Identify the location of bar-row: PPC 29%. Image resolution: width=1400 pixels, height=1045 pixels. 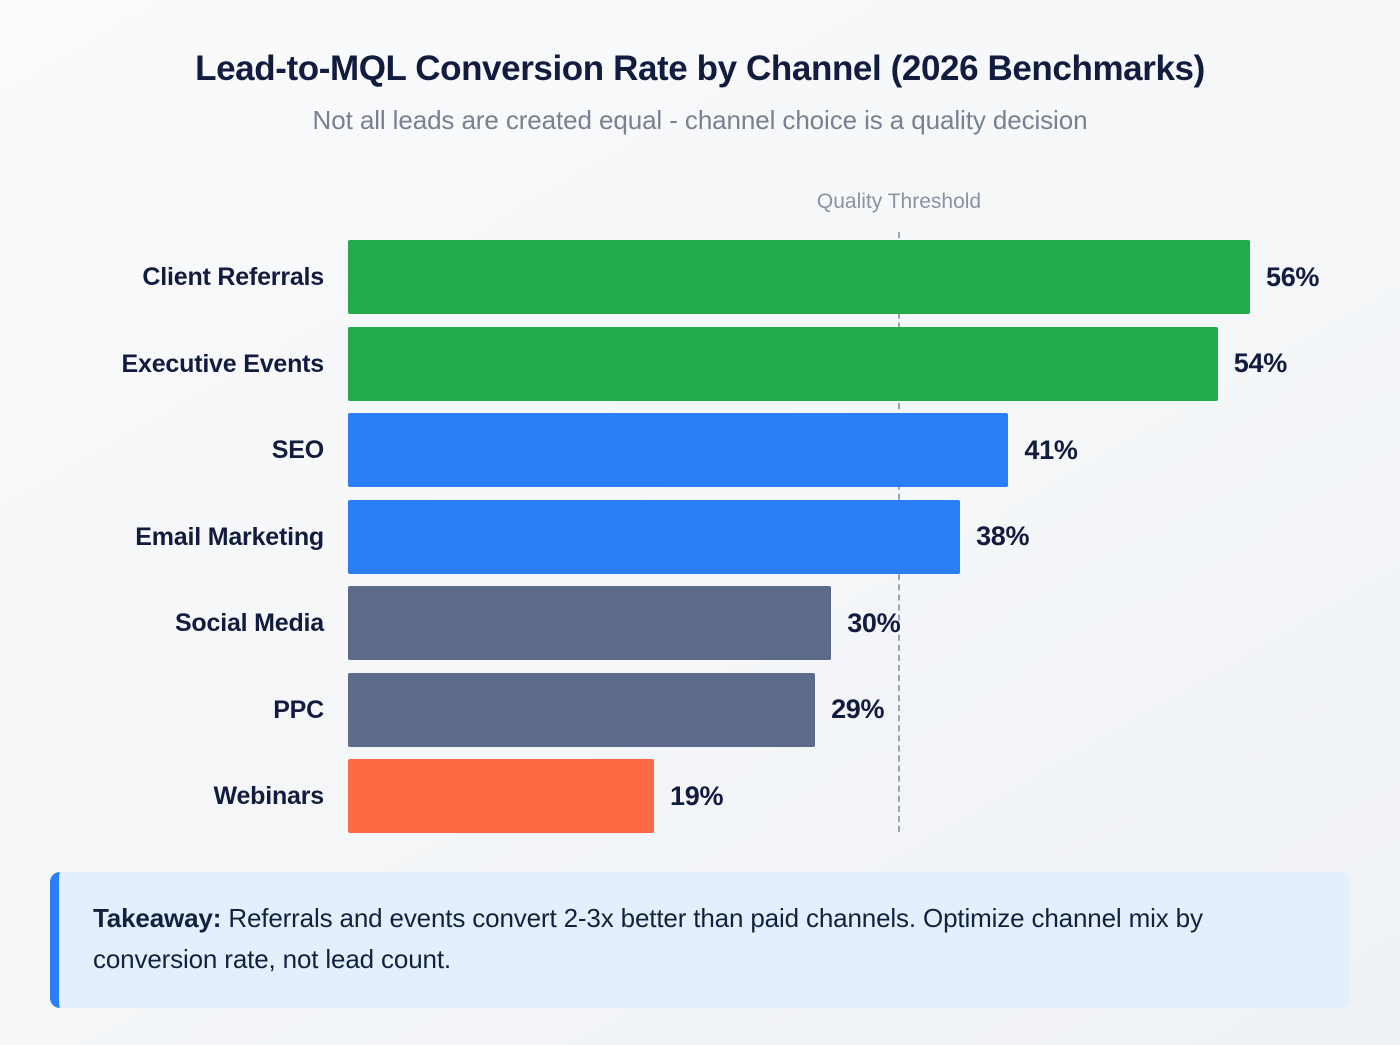
(700, 716).